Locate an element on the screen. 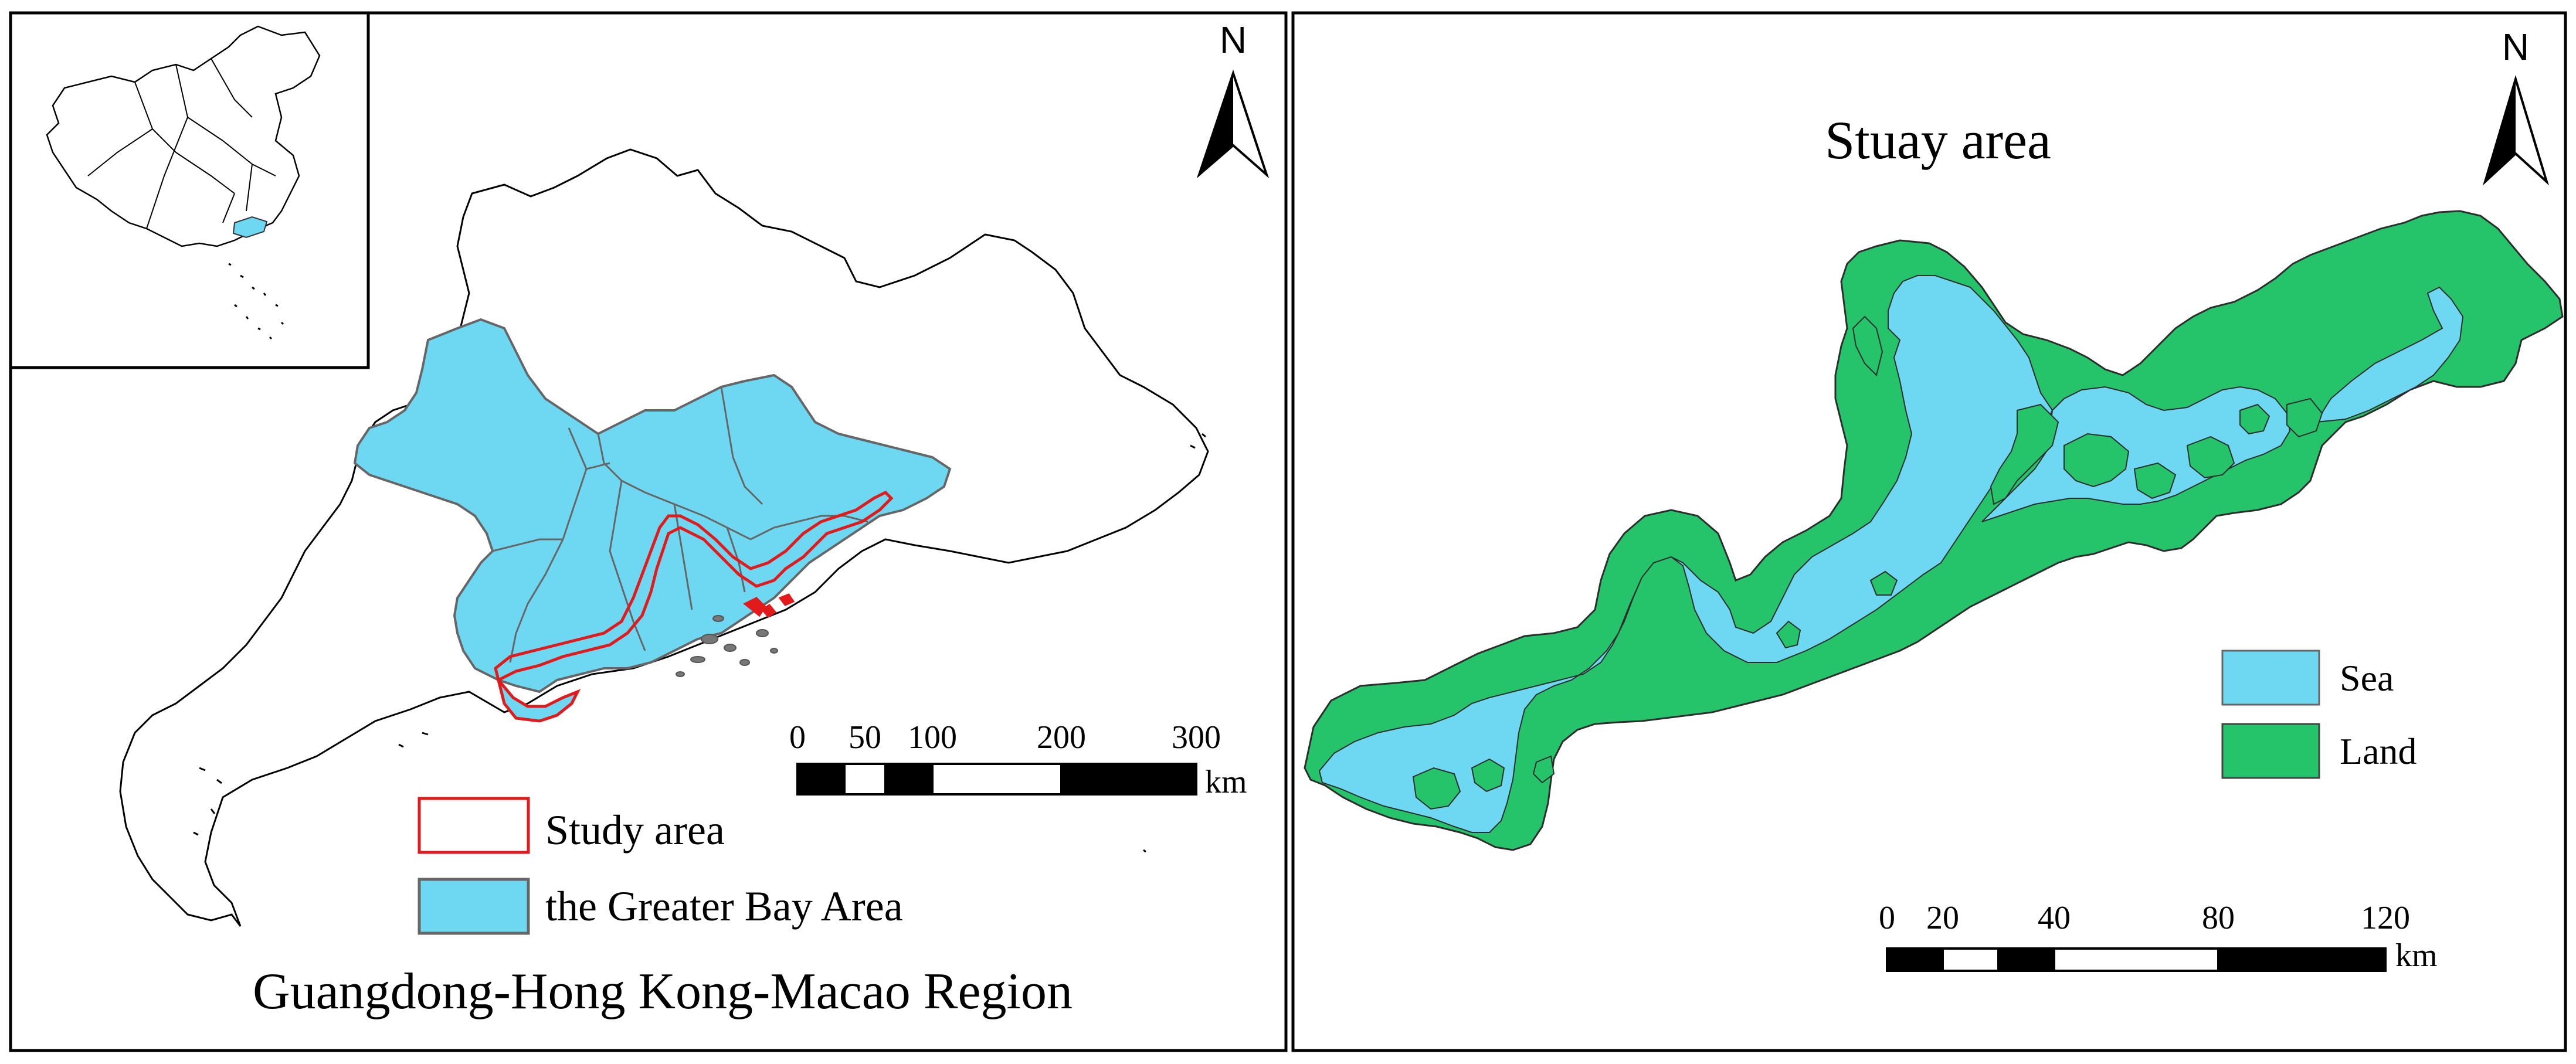  sea-area-east is located at coordinates (2136, 454).